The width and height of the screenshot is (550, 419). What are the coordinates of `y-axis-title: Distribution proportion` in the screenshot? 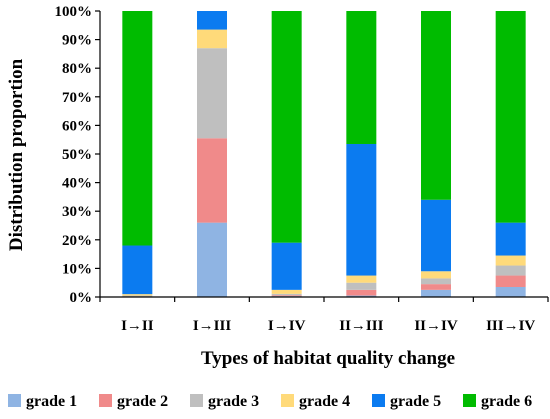 It's located at (16, 154).